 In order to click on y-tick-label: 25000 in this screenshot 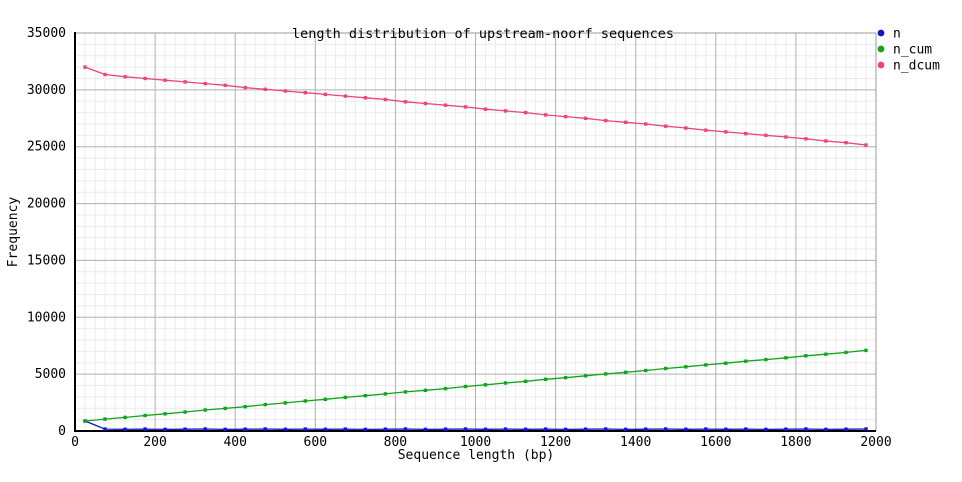, I will do `click(46, 147)`.